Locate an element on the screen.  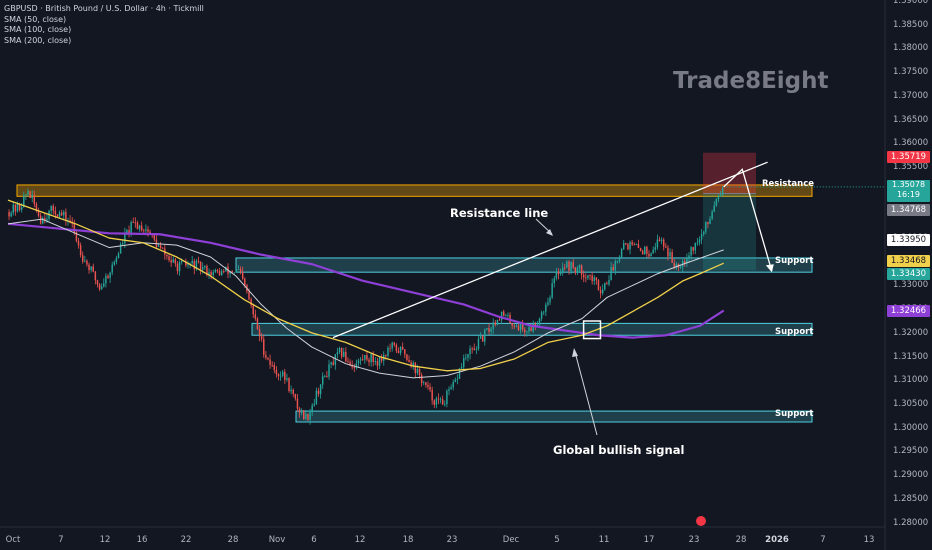
resistance-zone-label: Resistance is located at coordinates (788, 184).